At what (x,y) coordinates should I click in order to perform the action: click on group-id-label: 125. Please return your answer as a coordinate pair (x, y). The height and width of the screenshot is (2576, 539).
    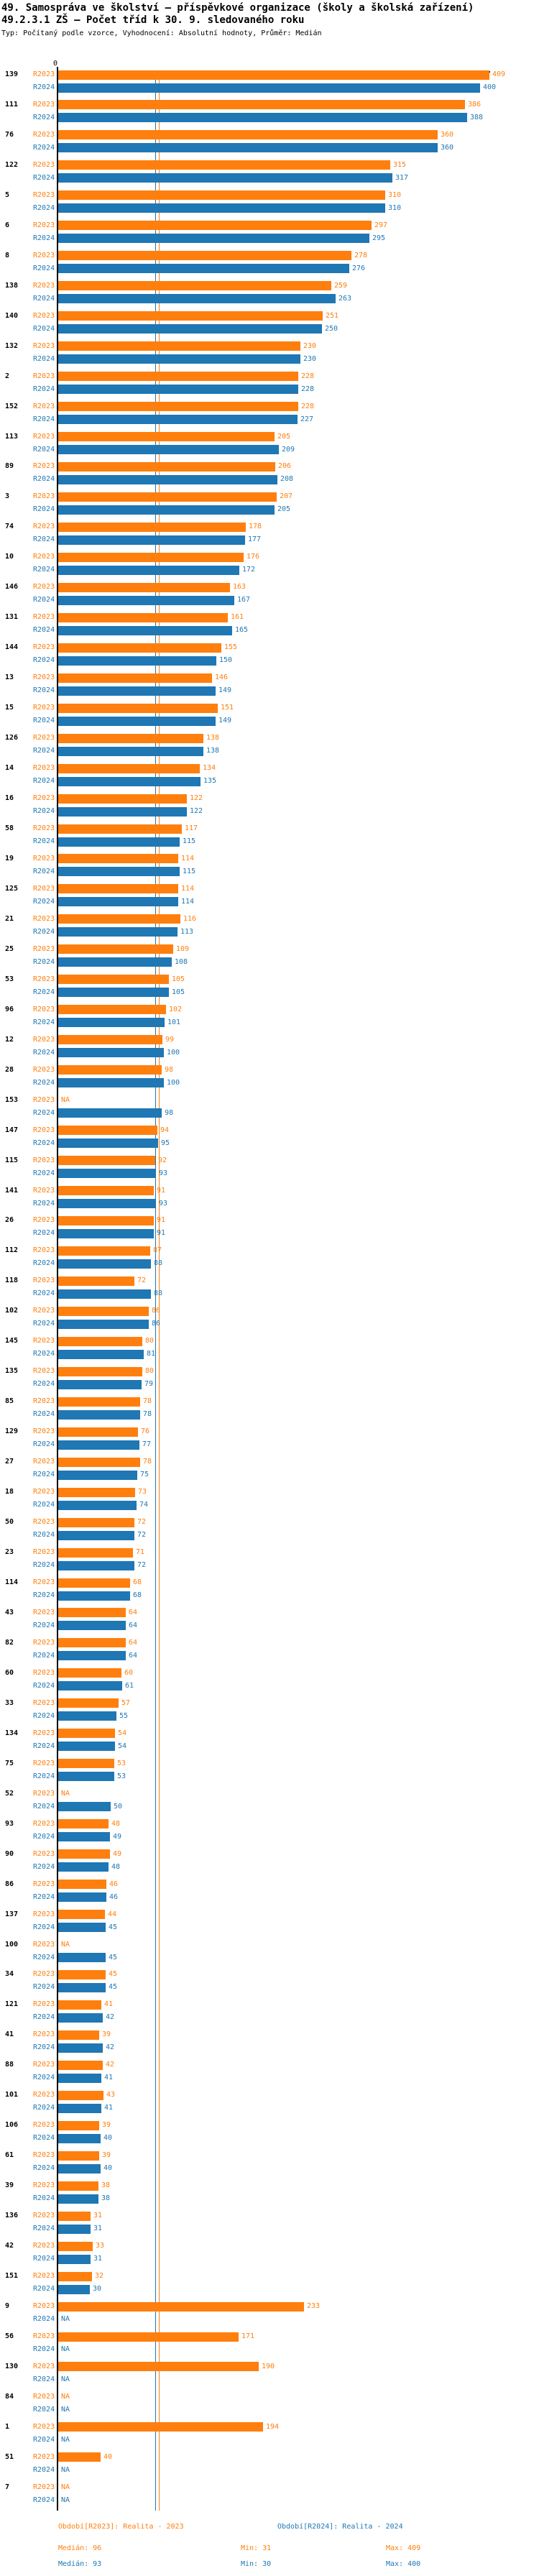
    Looking at the image, I should click on (12, 888).